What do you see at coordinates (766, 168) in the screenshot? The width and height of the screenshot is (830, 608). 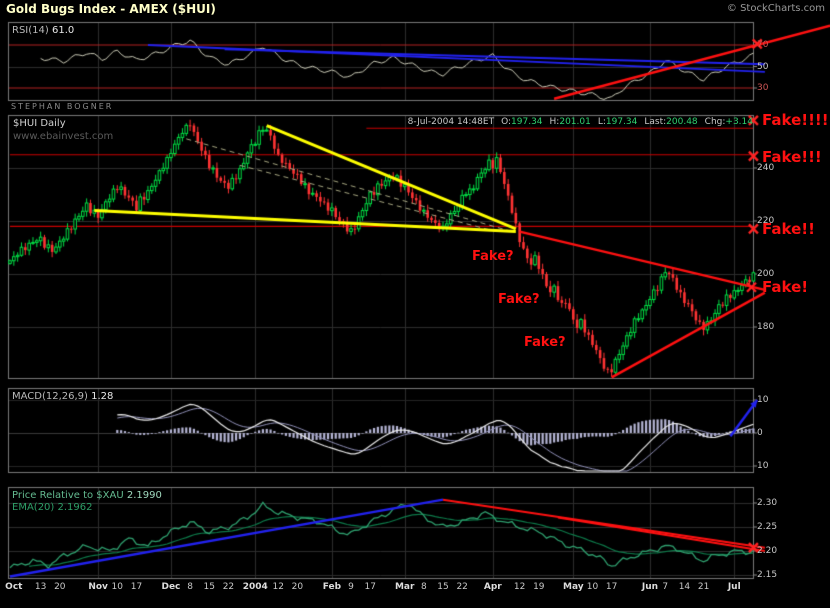 I see `y-axis-tick: 240` at bounding box center [766, 168].